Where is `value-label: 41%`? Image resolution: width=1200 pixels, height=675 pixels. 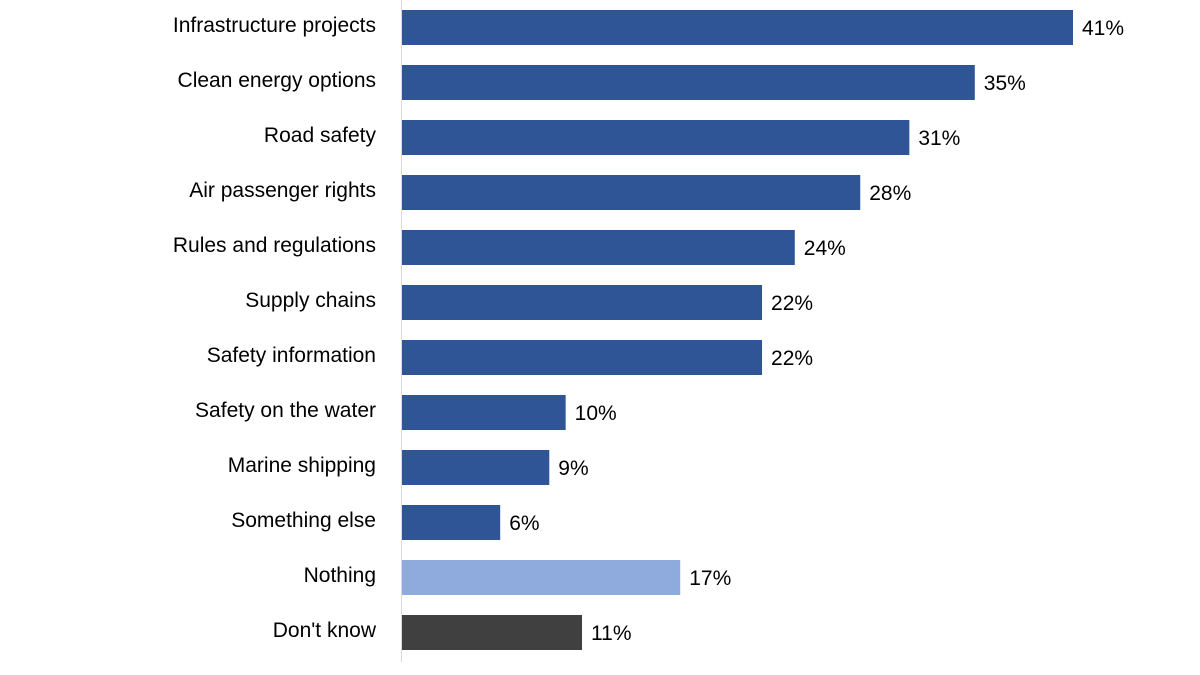
value-label: 41% is located at coordinates (1103, 28).